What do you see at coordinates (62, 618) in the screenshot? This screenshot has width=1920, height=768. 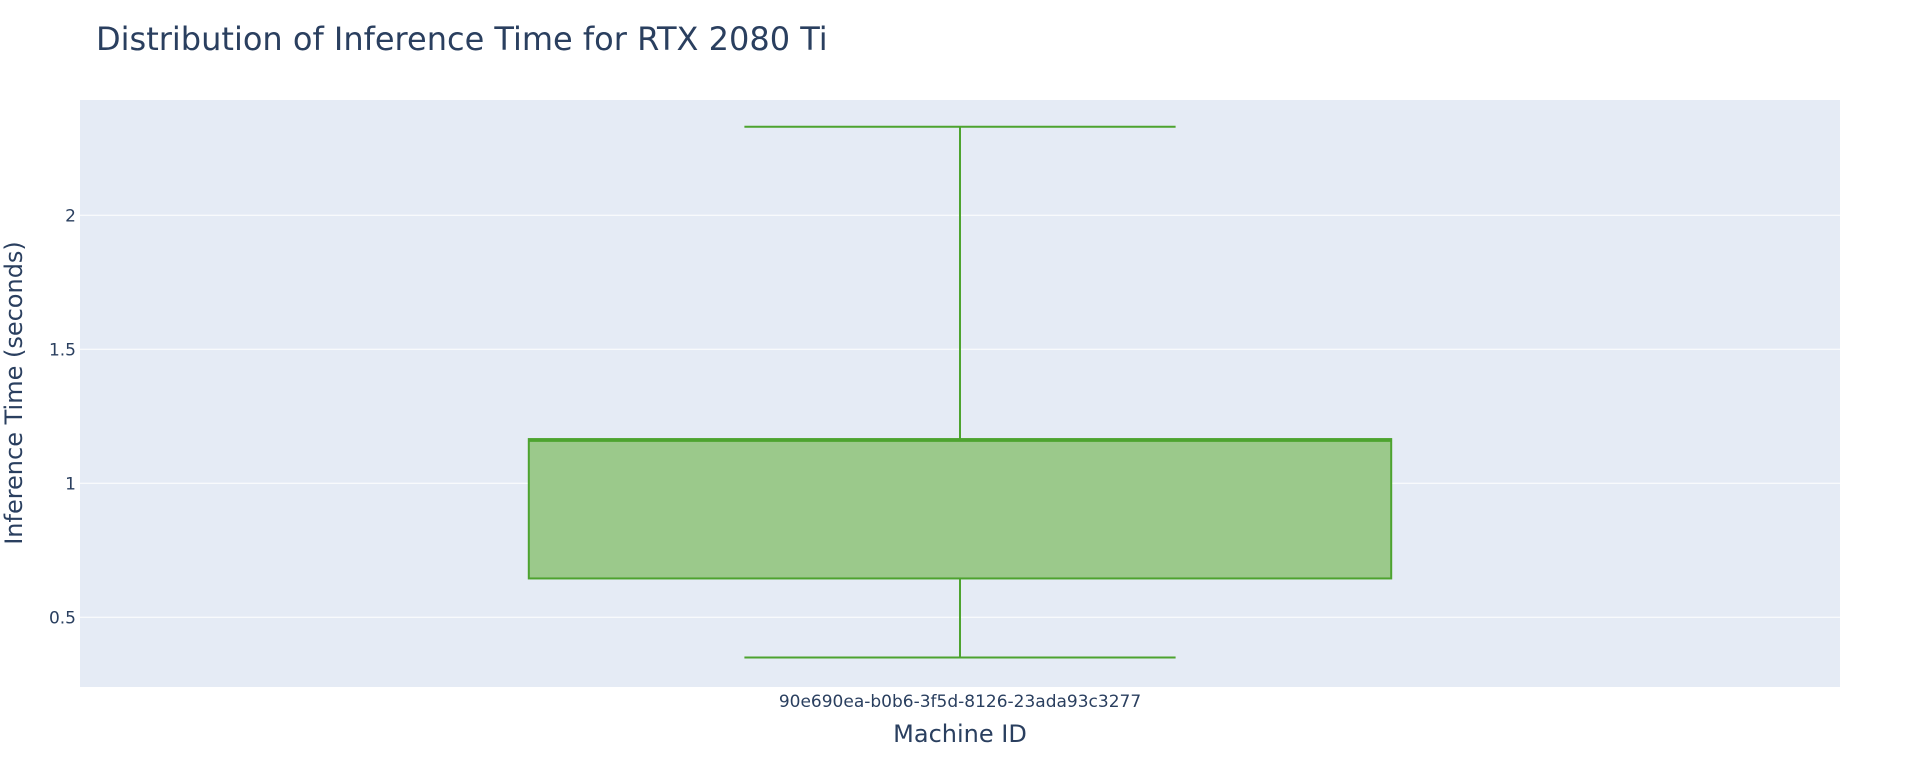 I see `y-tick-label: 0.5` at bounding box center [62, 618].